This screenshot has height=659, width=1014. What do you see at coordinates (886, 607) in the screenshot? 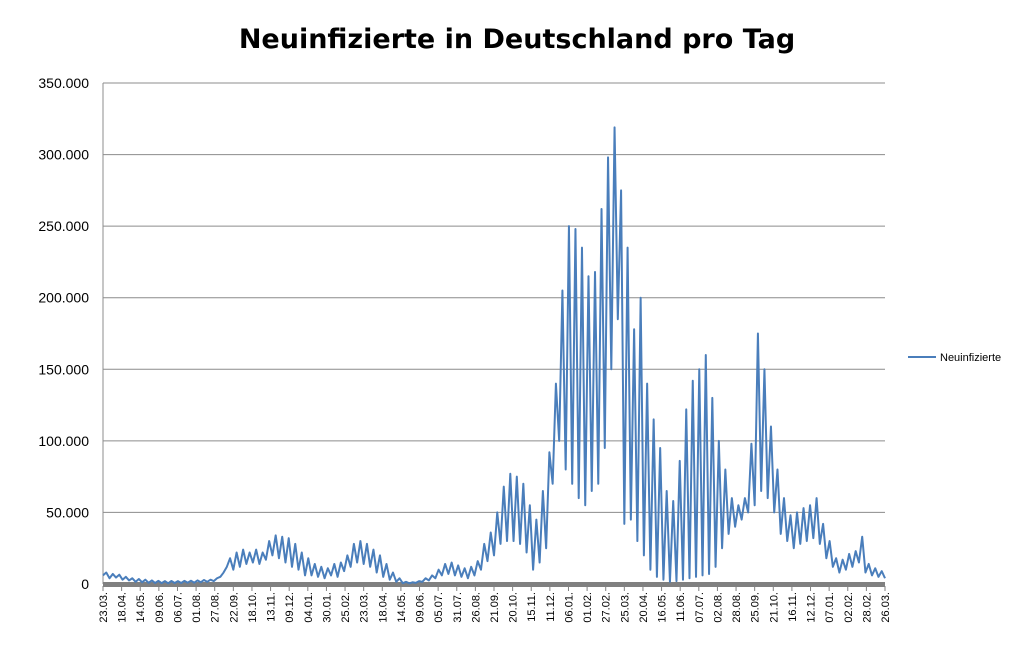
I see `x-tick-label: 26.03.` at bounding box center [886, 607].